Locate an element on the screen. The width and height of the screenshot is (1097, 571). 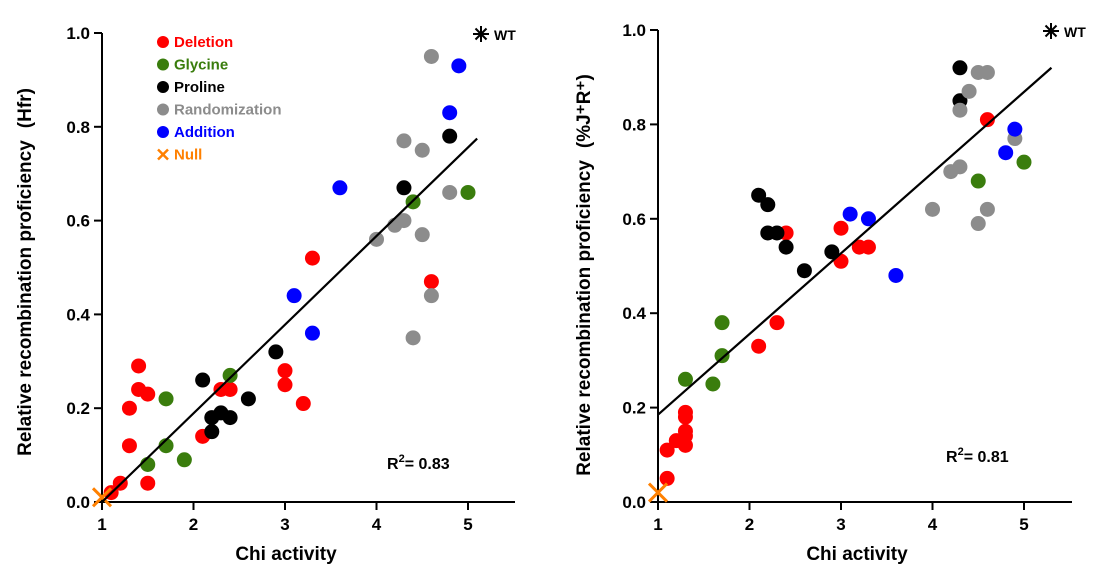
right-y-tick-label: 0.0 is located at coordinates (634, 502).